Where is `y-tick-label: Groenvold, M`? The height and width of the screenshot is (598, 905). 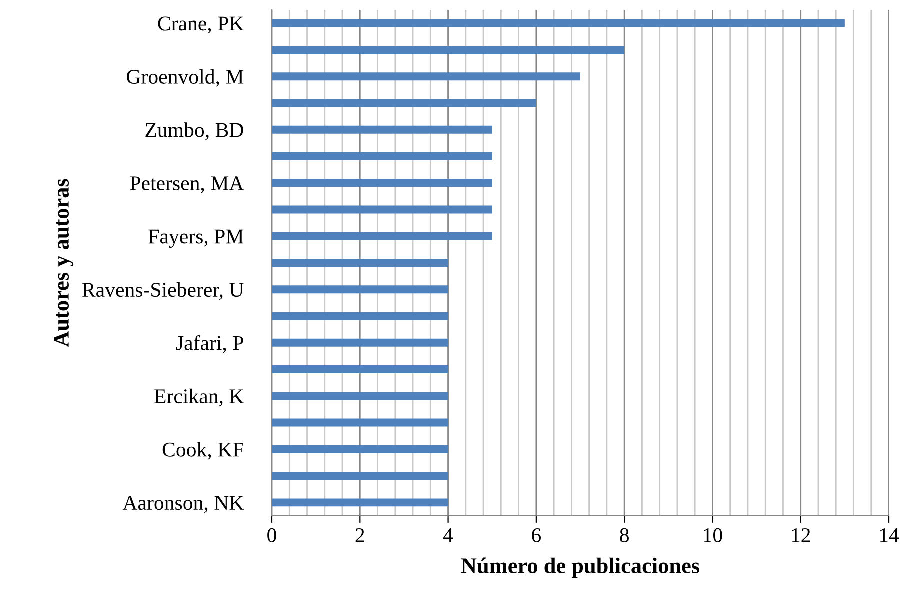 y-tick-label: Groenvold, M is located at coordinates (185, 78).